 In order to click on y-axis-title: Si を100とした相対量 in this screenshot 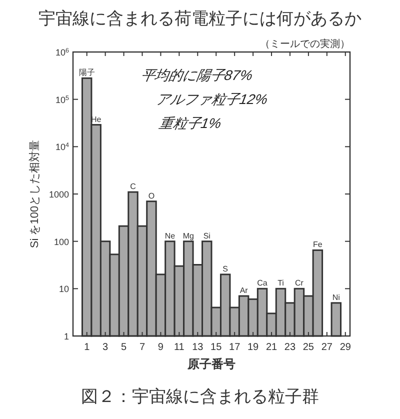, I will do `click(34, 194)`.